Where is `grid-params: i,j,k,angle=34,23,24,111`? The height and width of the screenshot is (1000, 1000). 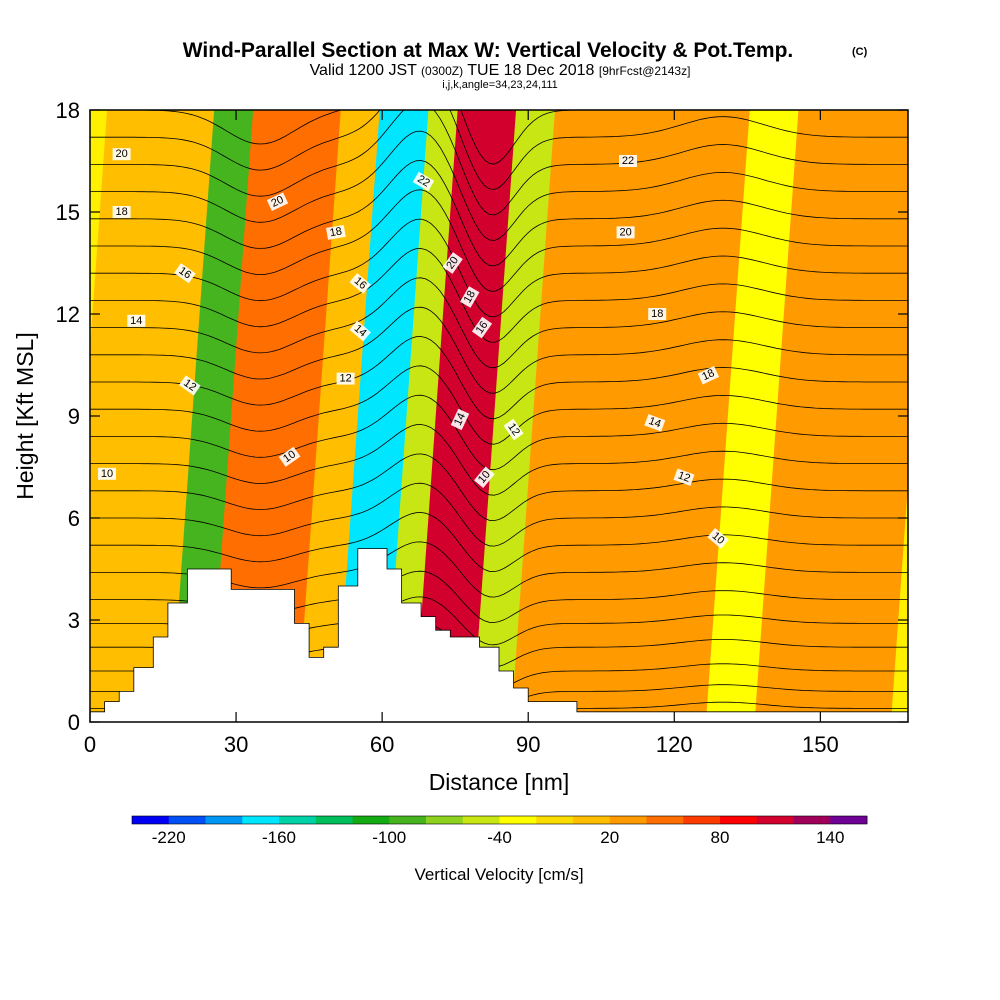 grid-params: i,j,k,angle=34,23,24,111 is located at coordinates (500, 85).